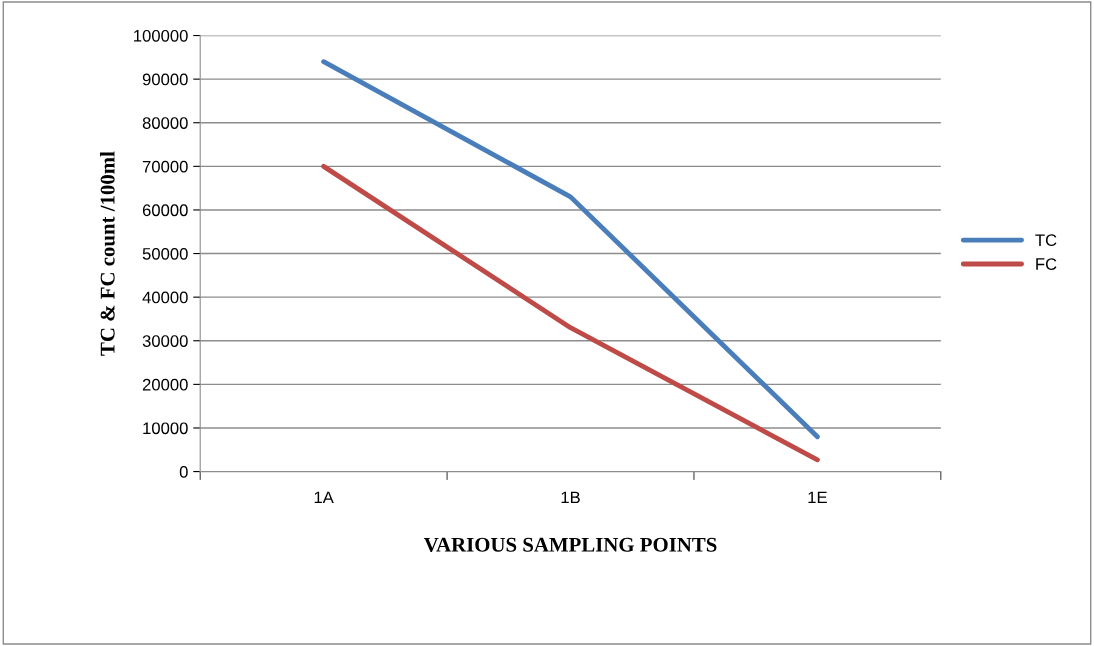  I want to click on y-tick-label: 50000, so click(165, 253).